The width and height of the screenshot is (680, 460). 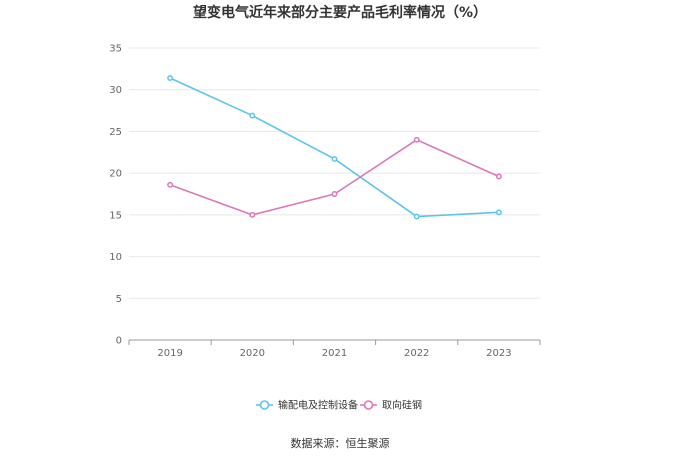 What do you see at coordinates (119, 299) in the screenshot?
I see `y-tick-label: 5` at bounding box center [119, 299].